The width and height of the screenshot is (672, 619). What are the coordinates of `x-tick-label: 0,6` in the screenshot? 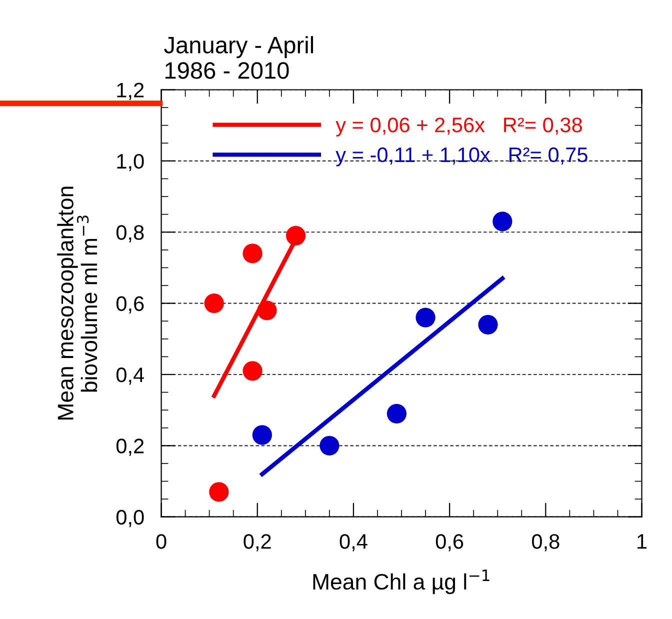 It's located at (450, 543).